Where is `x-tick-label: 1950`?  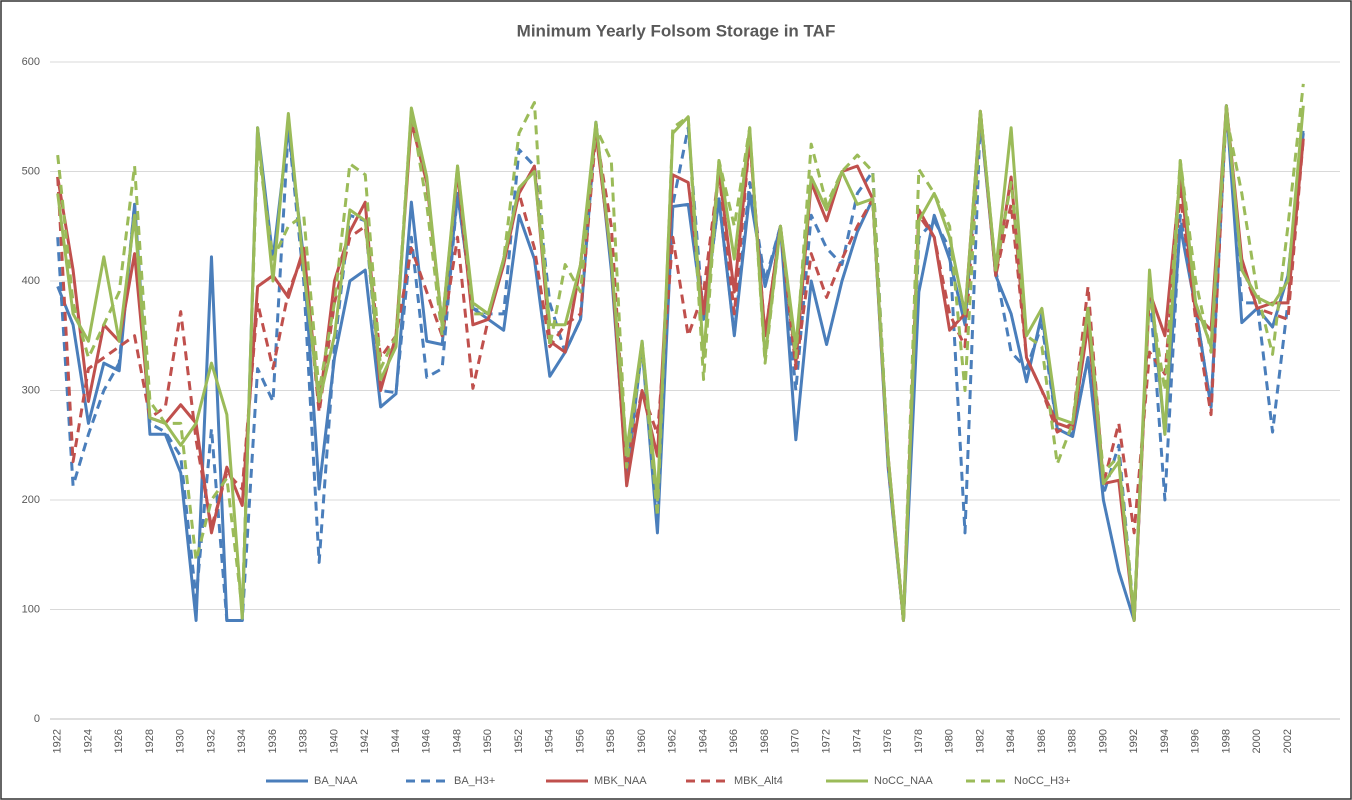 x-tick-label: 1950 is located at coordinates (488, 741).